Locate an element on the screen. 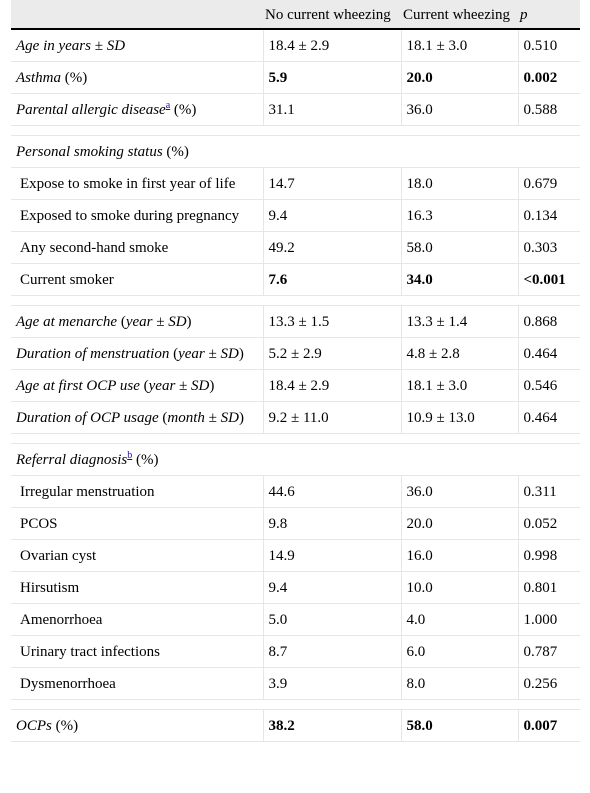 Image resolution: width=590 pixels, height=793 pixels. label-italic: Asthma is located at coordinates (38, 78).